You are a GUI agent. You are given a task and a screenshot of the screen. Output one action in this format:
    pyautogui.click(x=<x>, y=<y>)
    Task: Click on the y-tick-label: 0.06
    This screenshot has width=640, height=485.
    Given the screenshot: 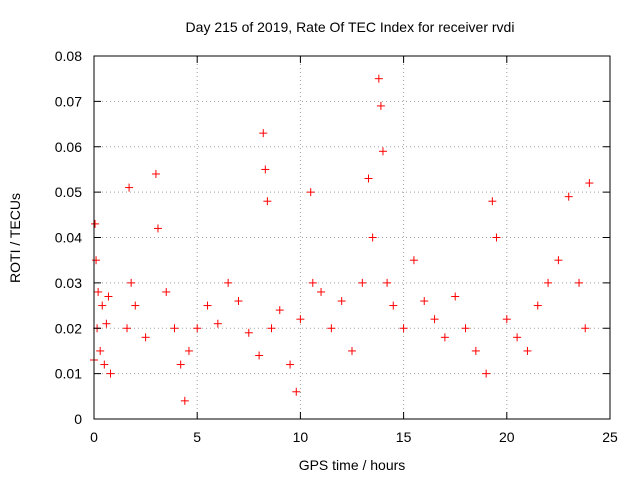 What is the action you would take?
    pyautogui.click(x=68, y=147)
    